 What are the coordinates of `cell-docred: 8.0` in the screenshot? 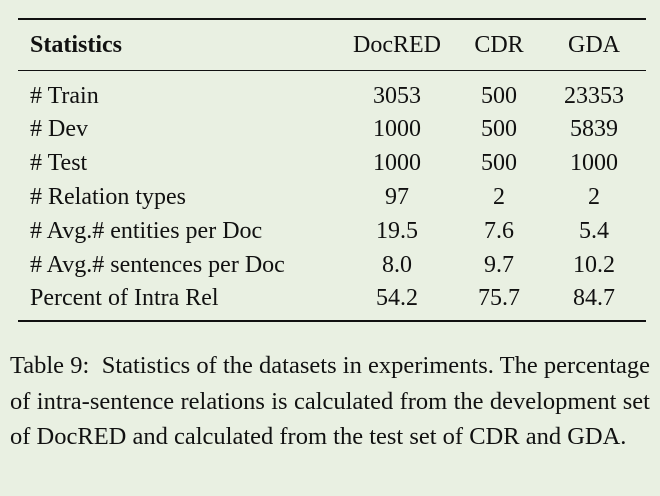 It's located at (397, 264).